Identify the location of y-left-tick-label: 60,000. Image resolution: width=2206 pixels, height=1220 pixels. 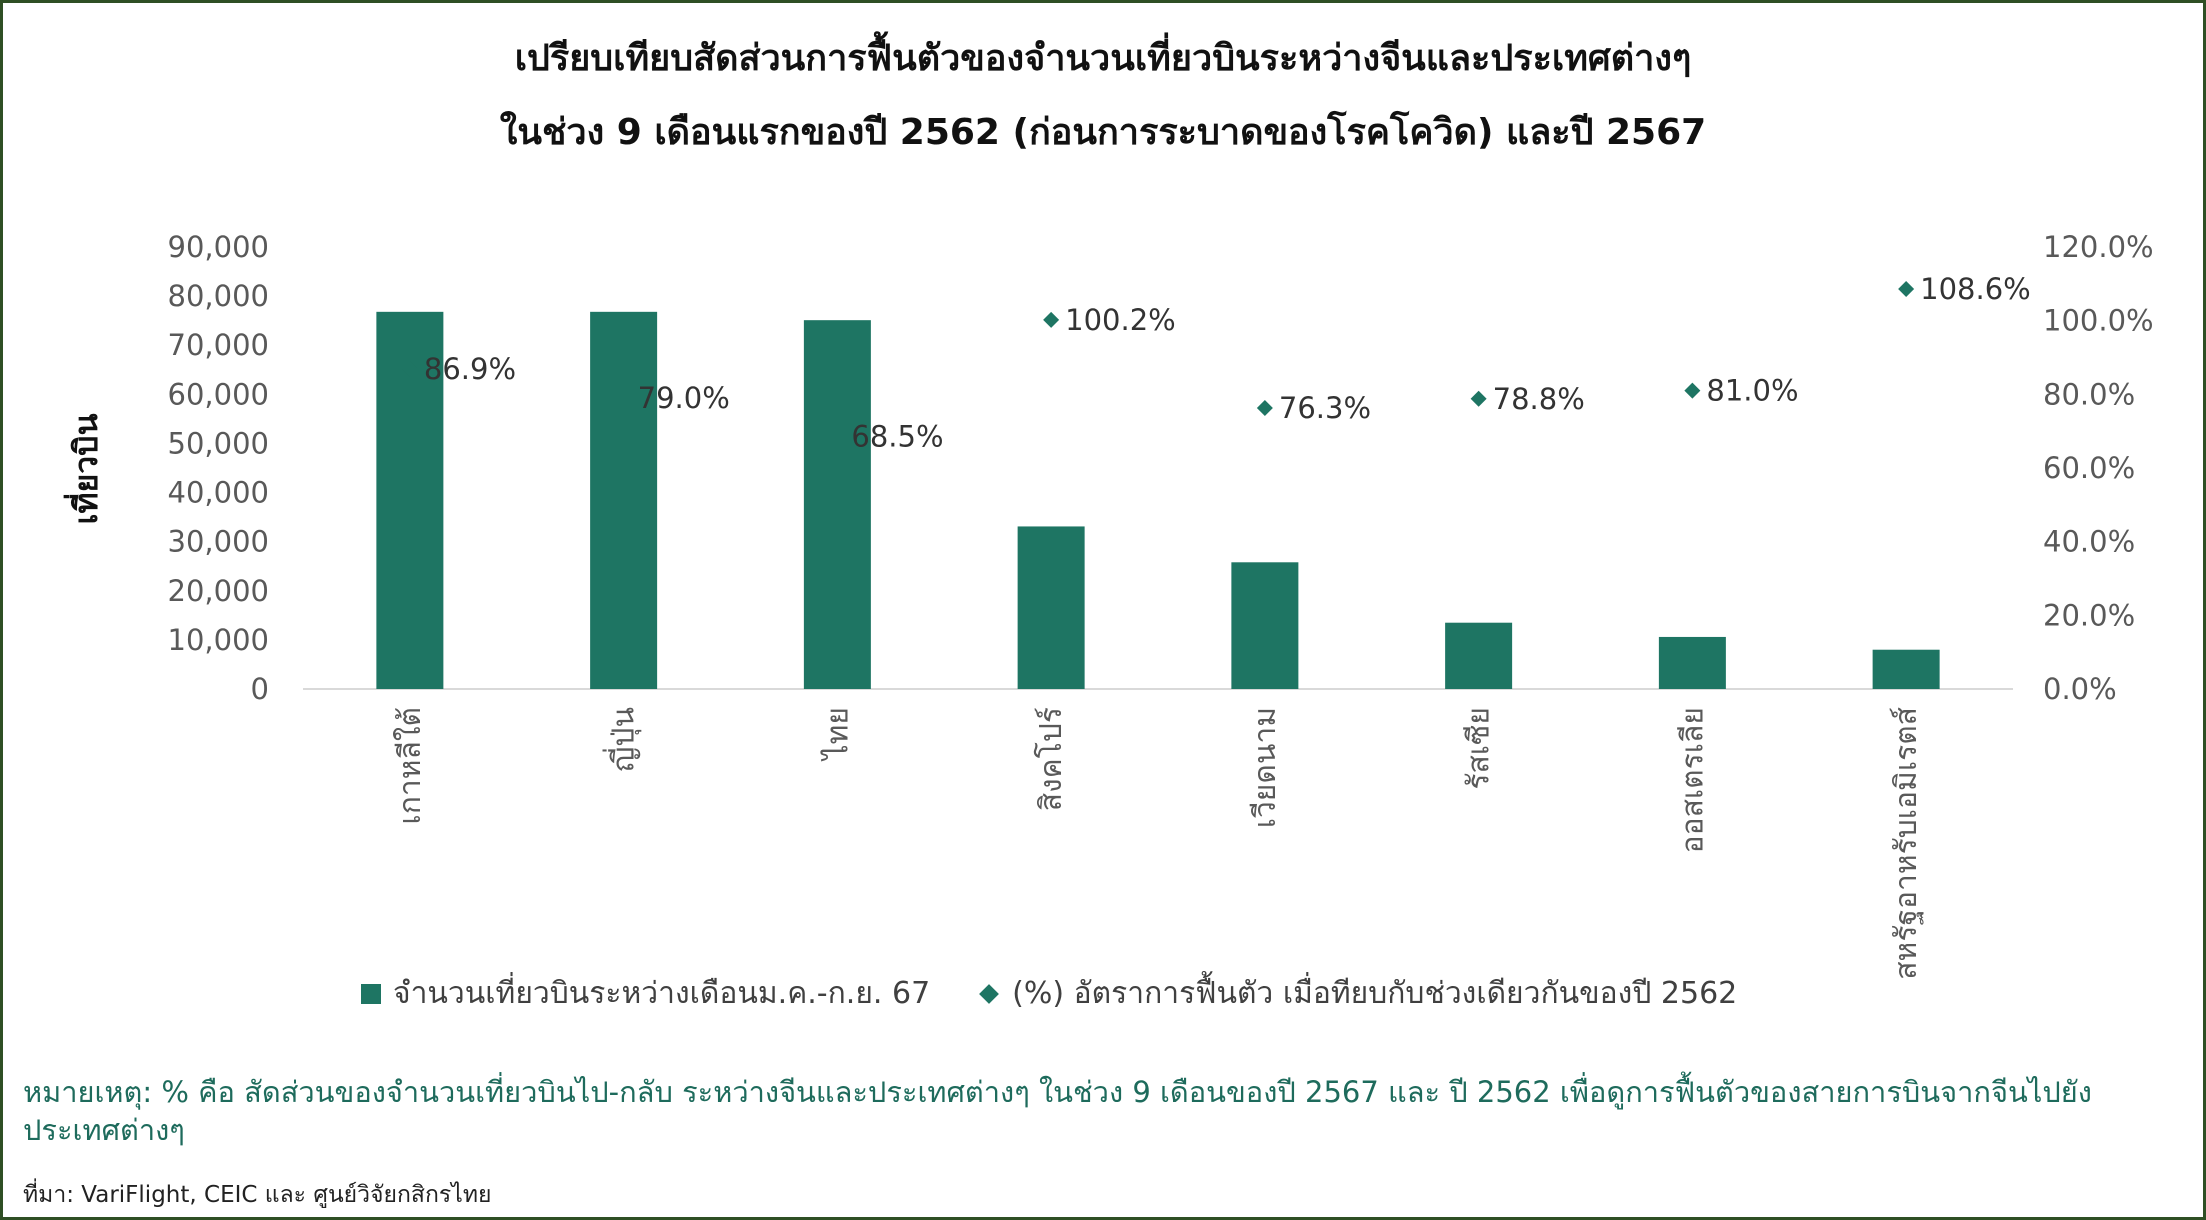
(218, 394).